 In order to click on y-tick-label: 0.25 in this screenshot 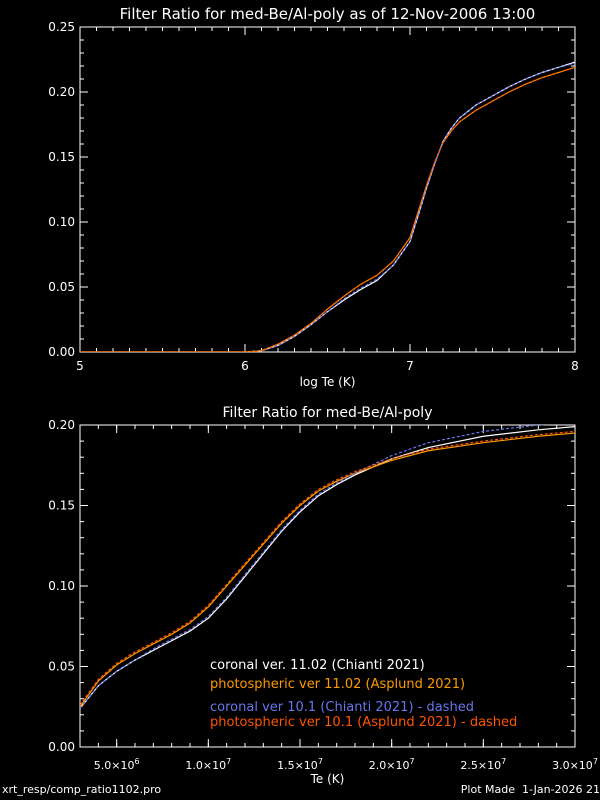, I will do `click(61, 27)`.